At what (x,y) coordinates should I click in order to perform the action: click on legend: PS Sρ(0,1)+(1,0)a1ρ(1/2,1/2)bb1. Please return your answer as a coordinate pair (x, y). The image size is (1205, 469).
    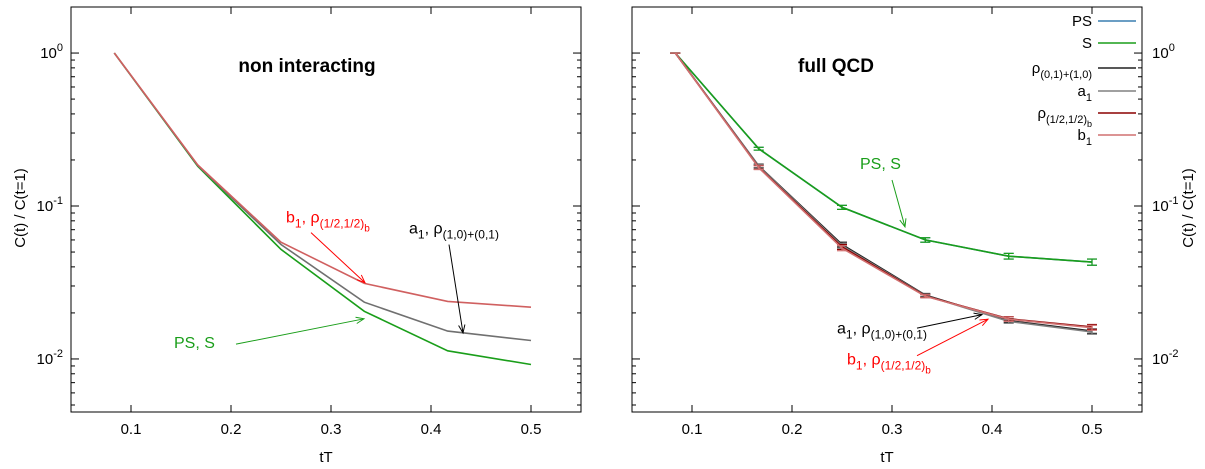
    Looking at the image, I should click on (1084, 80).